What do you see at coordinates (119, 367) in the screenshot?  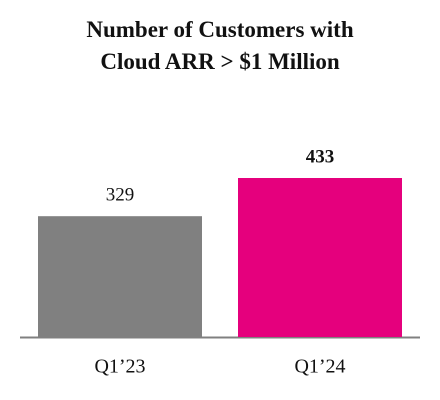 I see `x-tick-label: Q1’23` at bounding box center [119, 367].